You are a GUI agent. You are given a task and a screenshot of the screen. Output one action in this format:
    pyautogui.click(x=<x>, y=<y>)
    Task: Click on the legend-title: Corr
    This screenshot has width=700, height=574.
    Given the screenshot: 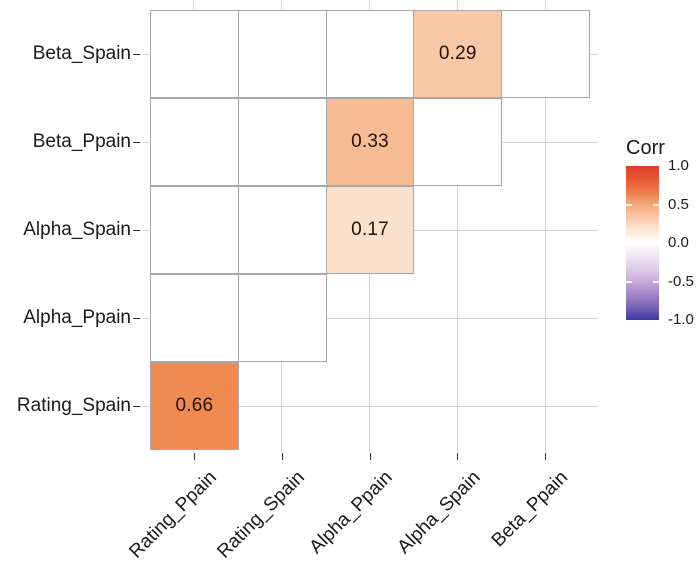 What is the action you would take?
    pyautogui.click(x=645, y=148)
    